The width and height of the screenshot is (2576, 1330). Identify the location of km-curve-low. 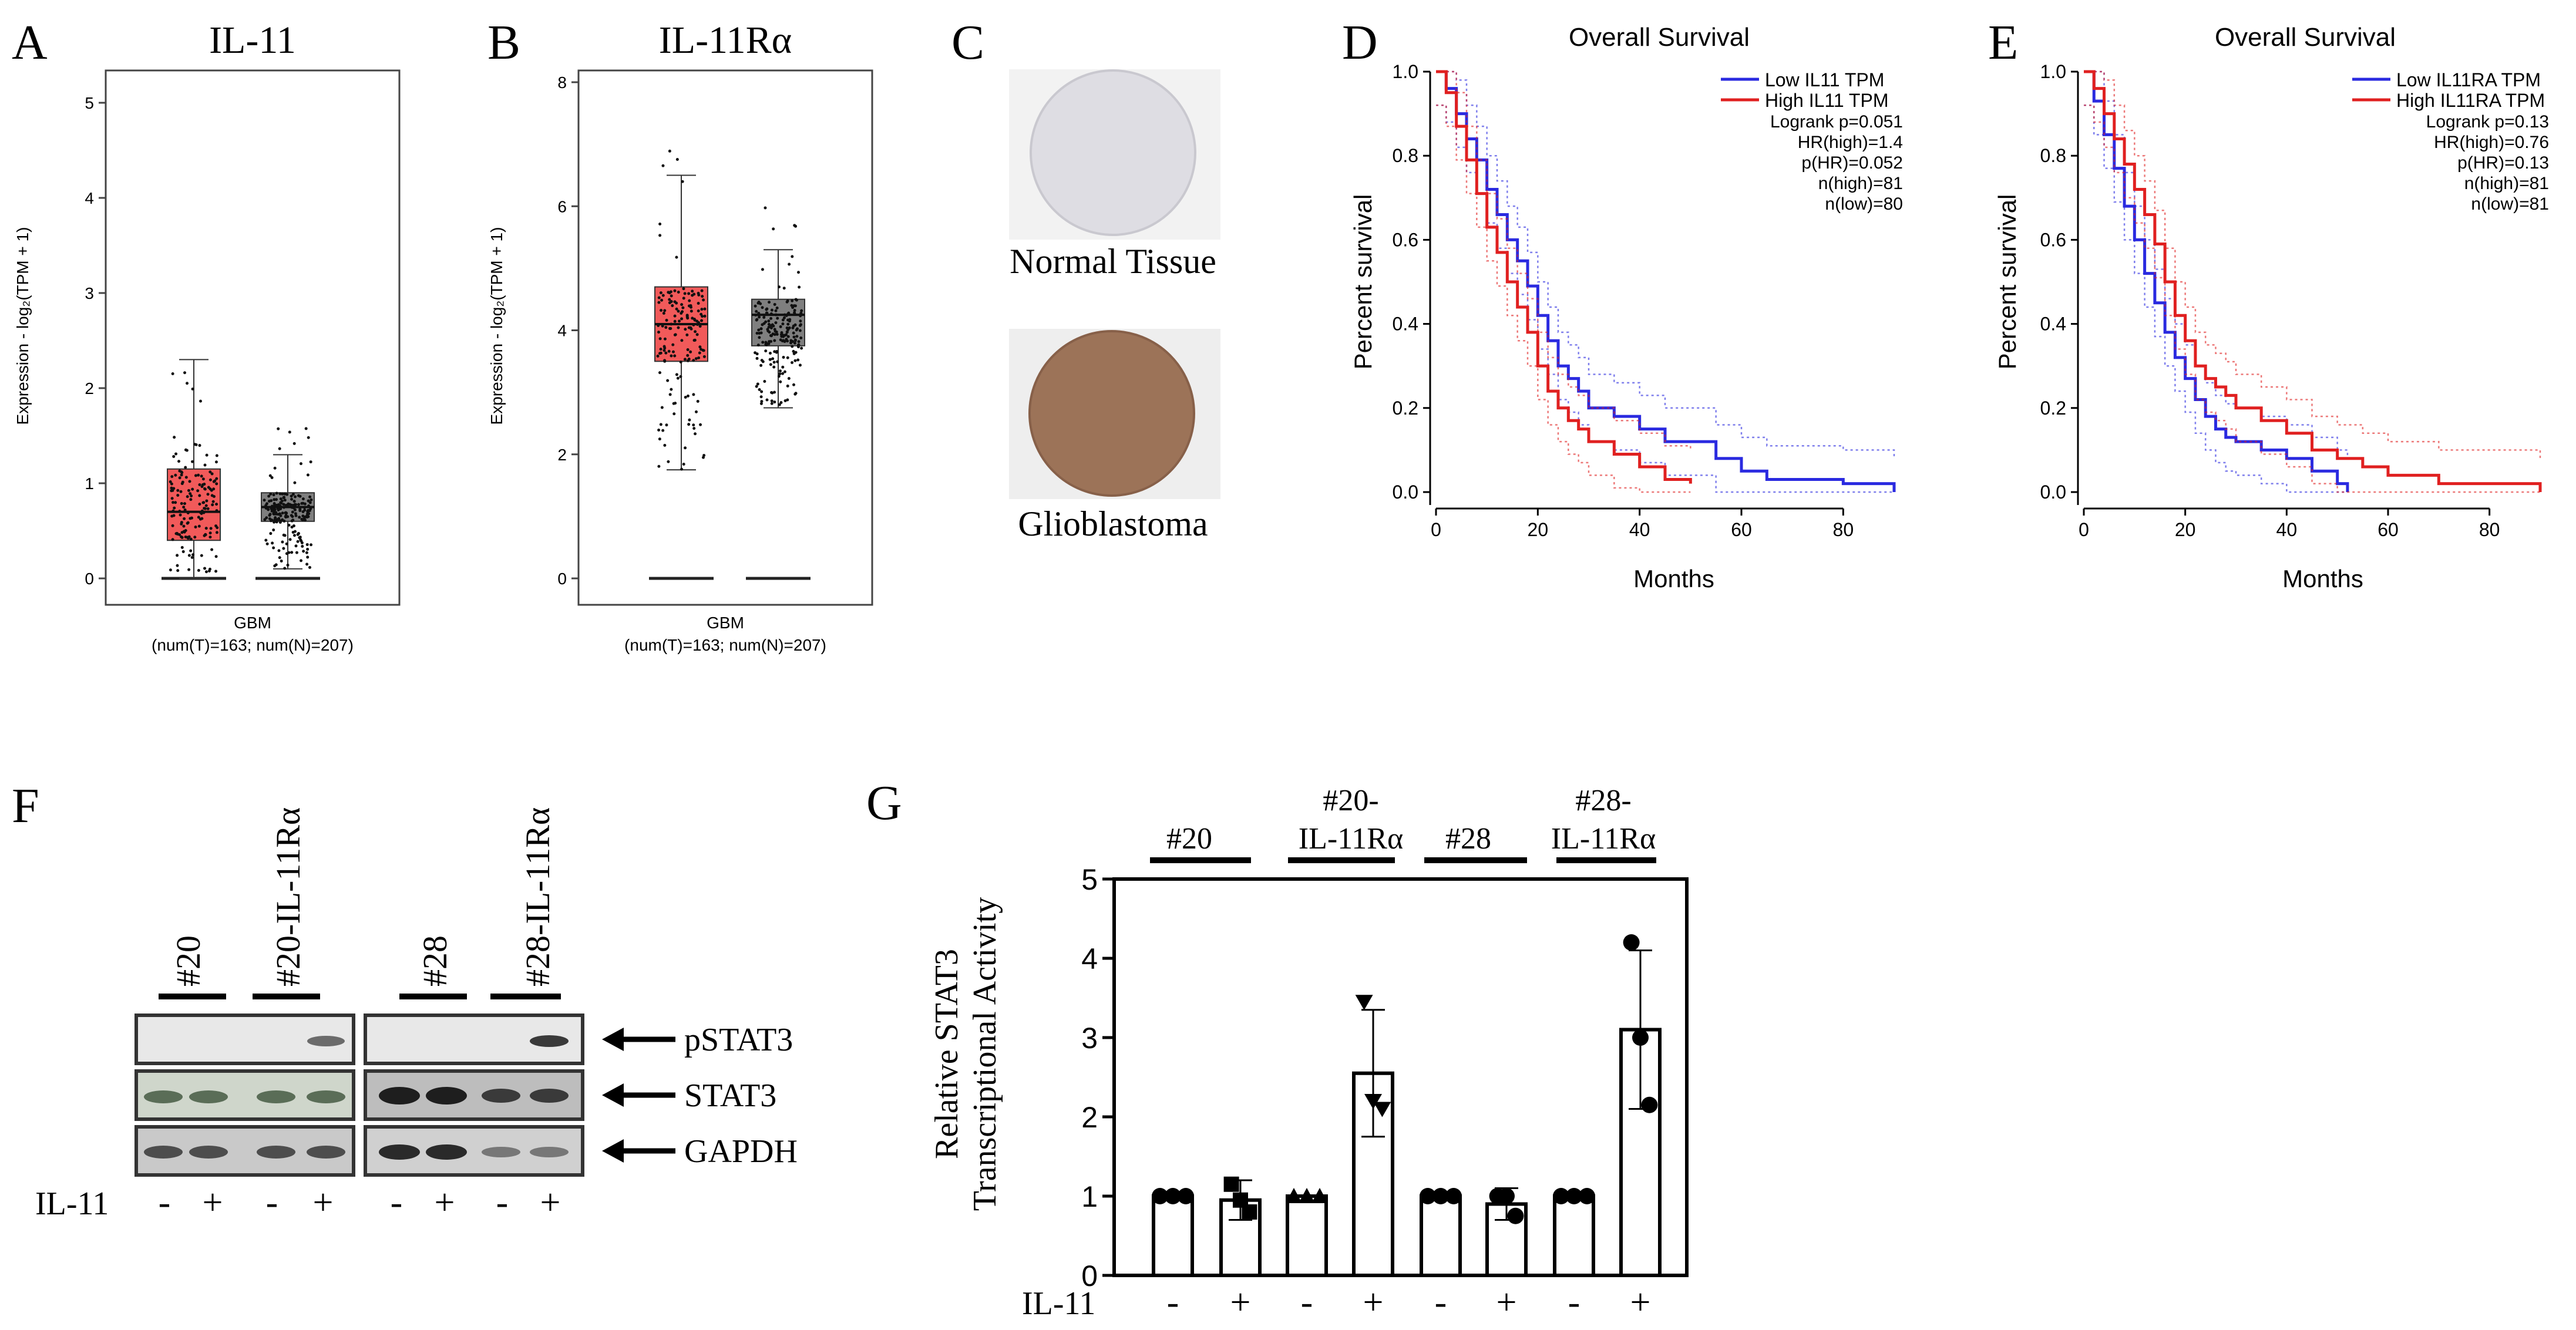
(2216, 281).